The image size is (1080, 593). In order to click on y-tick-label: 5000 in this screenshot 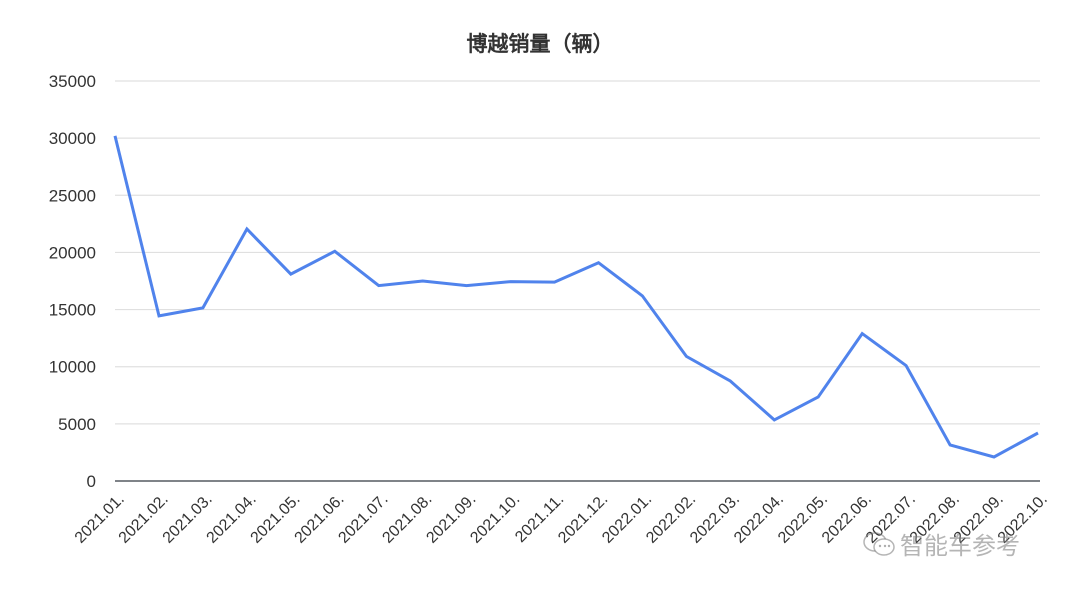, I will do `click(77, 424)`.